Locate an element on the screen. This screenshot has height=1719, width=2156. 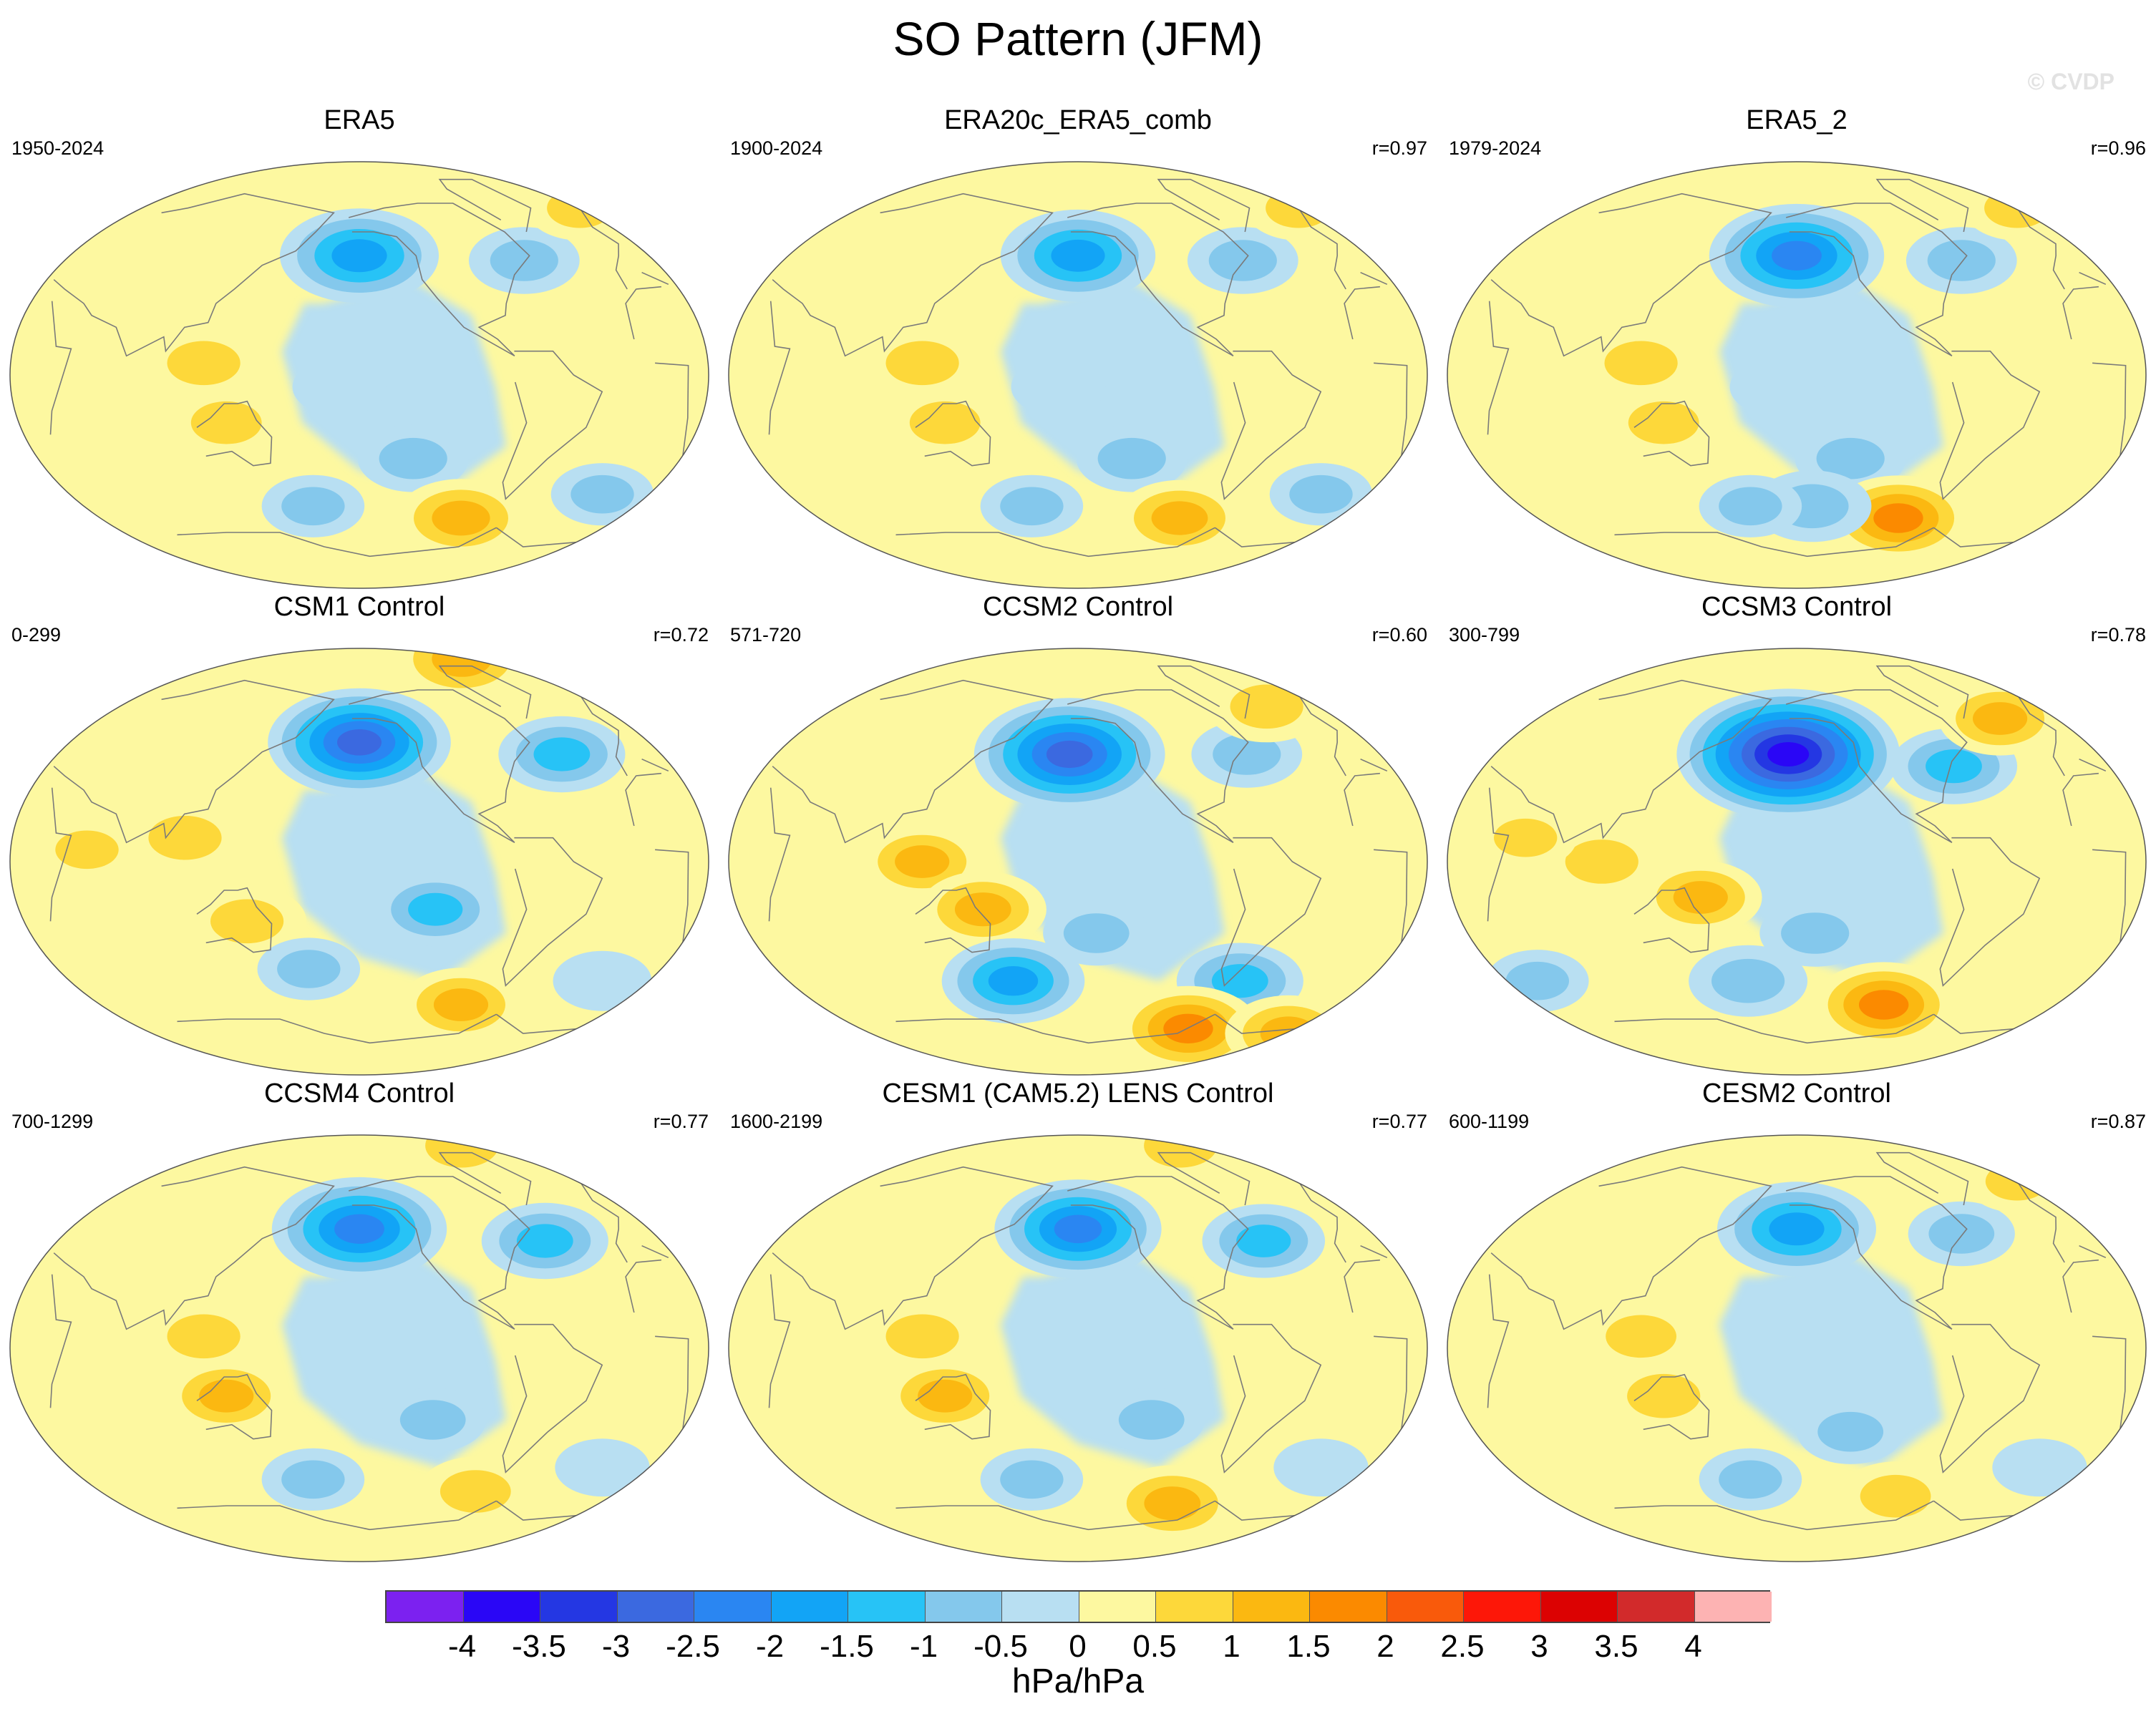
panel-title: ERA5 is located at coordinates (359, 120).